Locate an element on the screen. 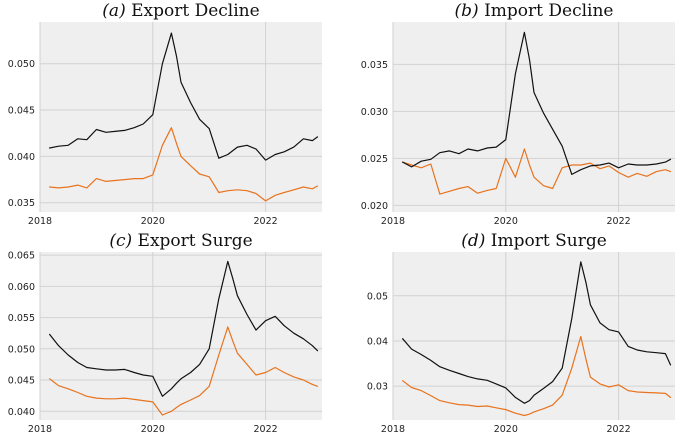 The width and height of the screenshot is (685, 447). panel-title: (b) Import Decline is located at coordinates (534, 11).